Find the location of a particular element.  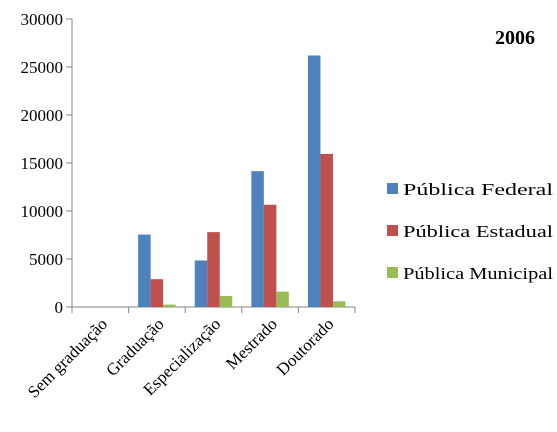

bar-publica-estadual-mestrado is located at coordinates (270, 255).